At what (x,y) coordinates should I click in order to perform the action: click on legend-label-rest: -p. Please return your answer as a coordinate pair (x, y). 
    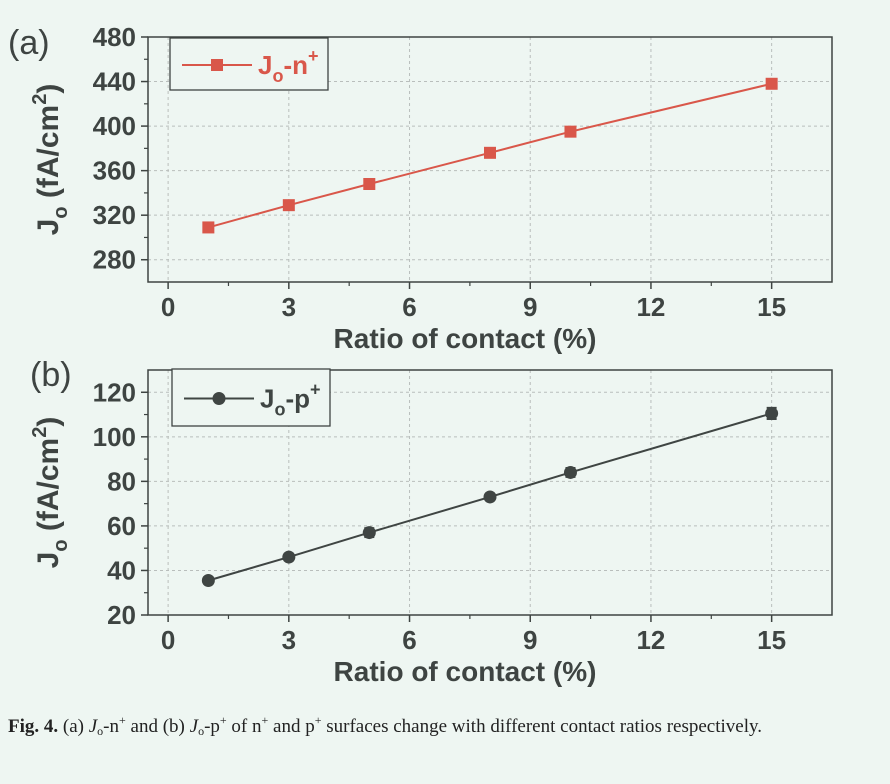
    Looking at the image, I should click on (297, 399).